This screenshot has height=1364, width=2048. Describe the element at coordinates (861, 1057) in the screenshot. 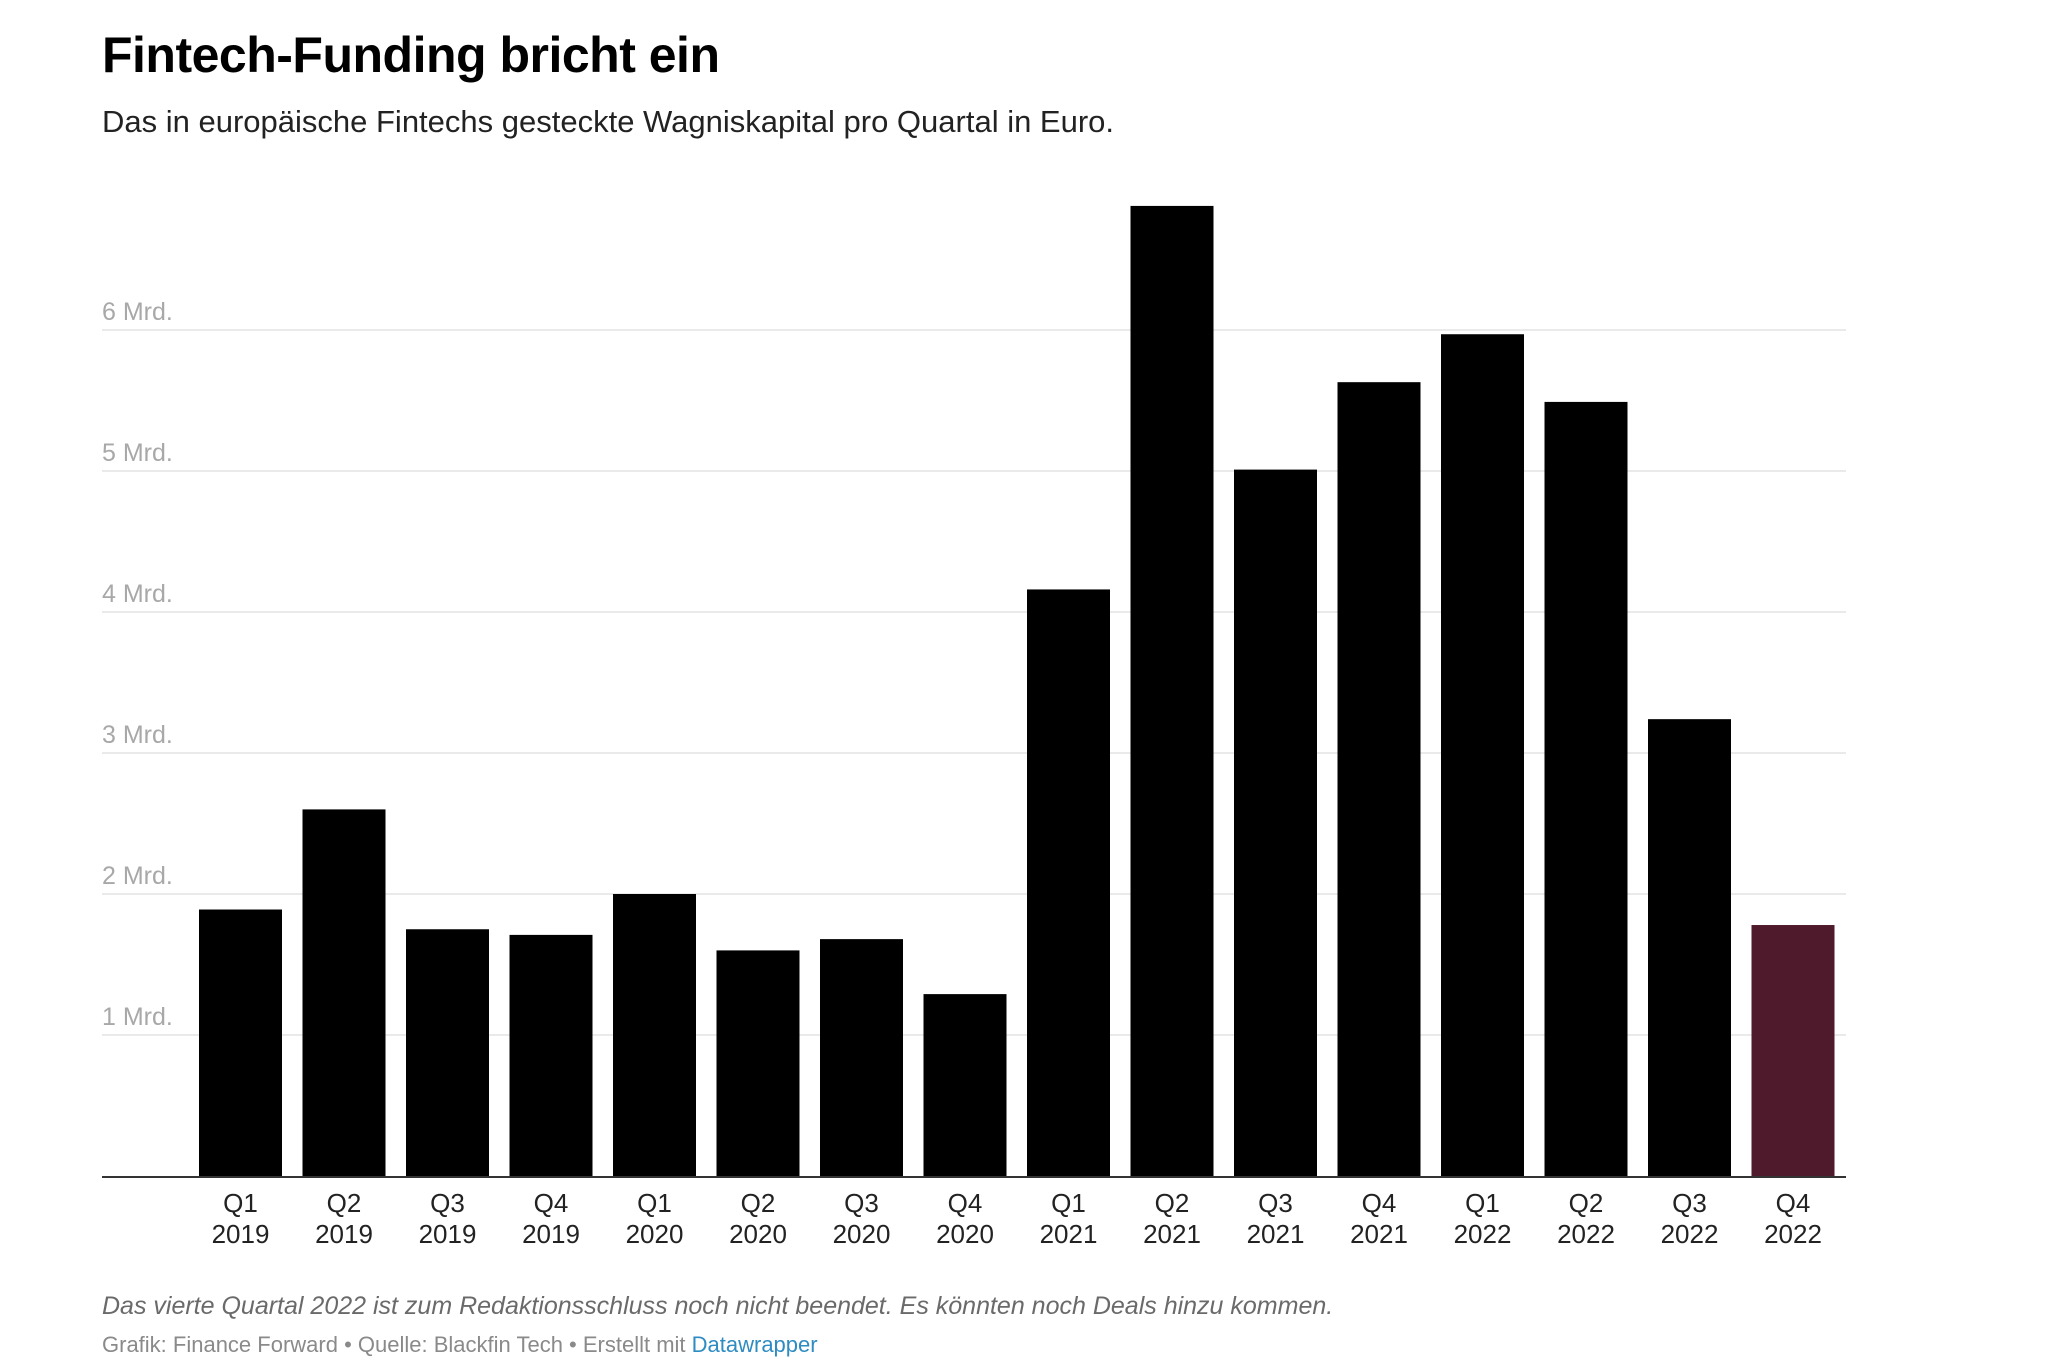

I see `bar-q3-2020` at that location.